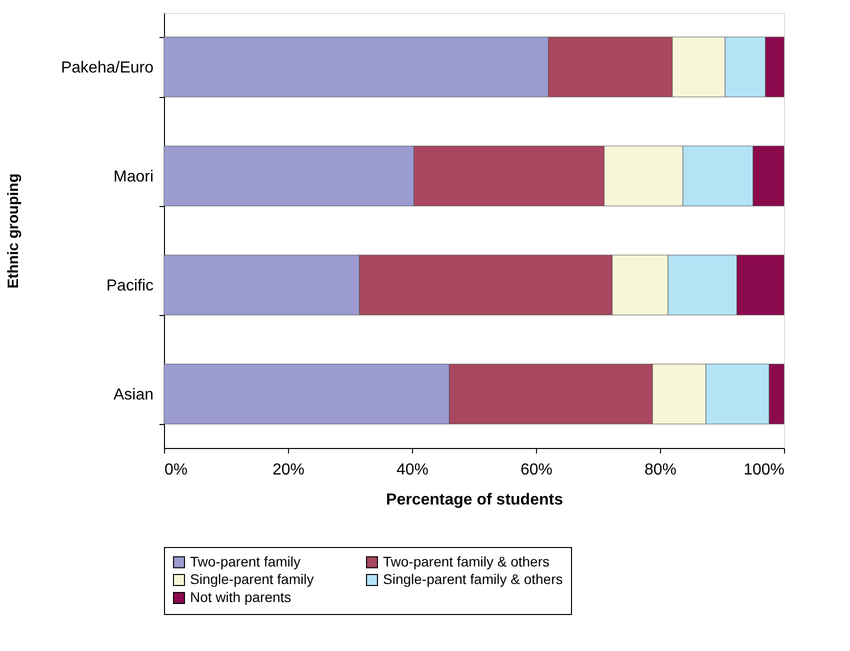 This screenshot has height=651, width=850. What do you see at coordinates (660, 470) in the screenshot?
I see `x-tick-label: 80%` at bounding box center [660, 470].